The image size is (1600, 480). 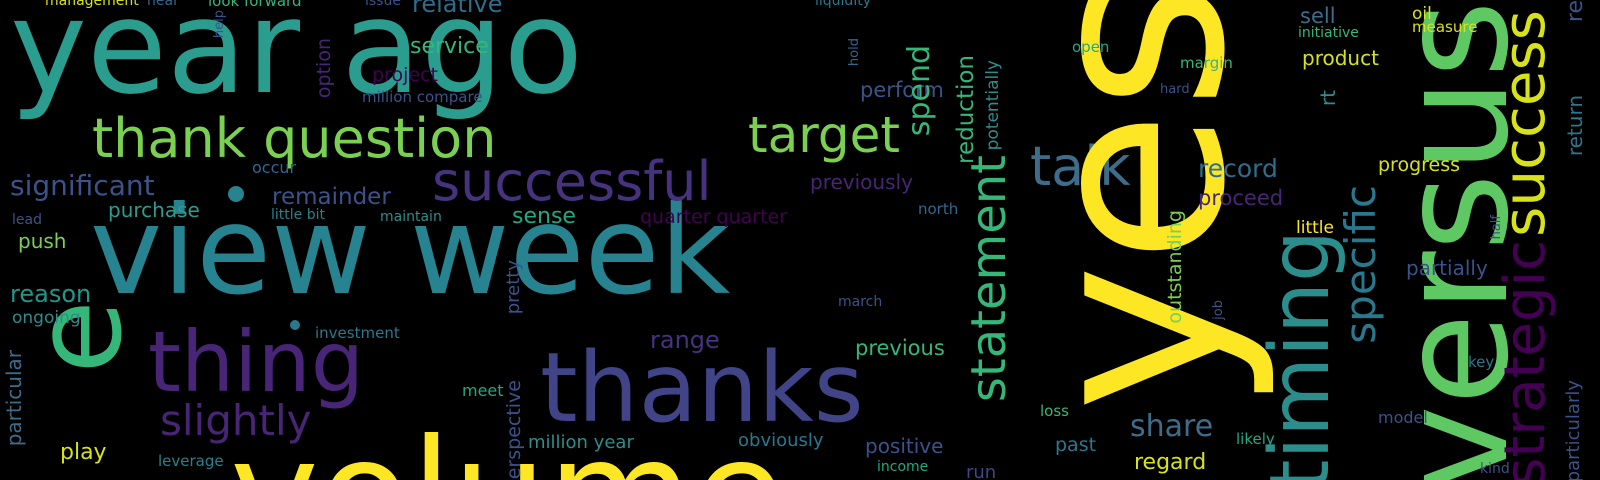 I want to click on word-range: range, so click(x=685, y=340).